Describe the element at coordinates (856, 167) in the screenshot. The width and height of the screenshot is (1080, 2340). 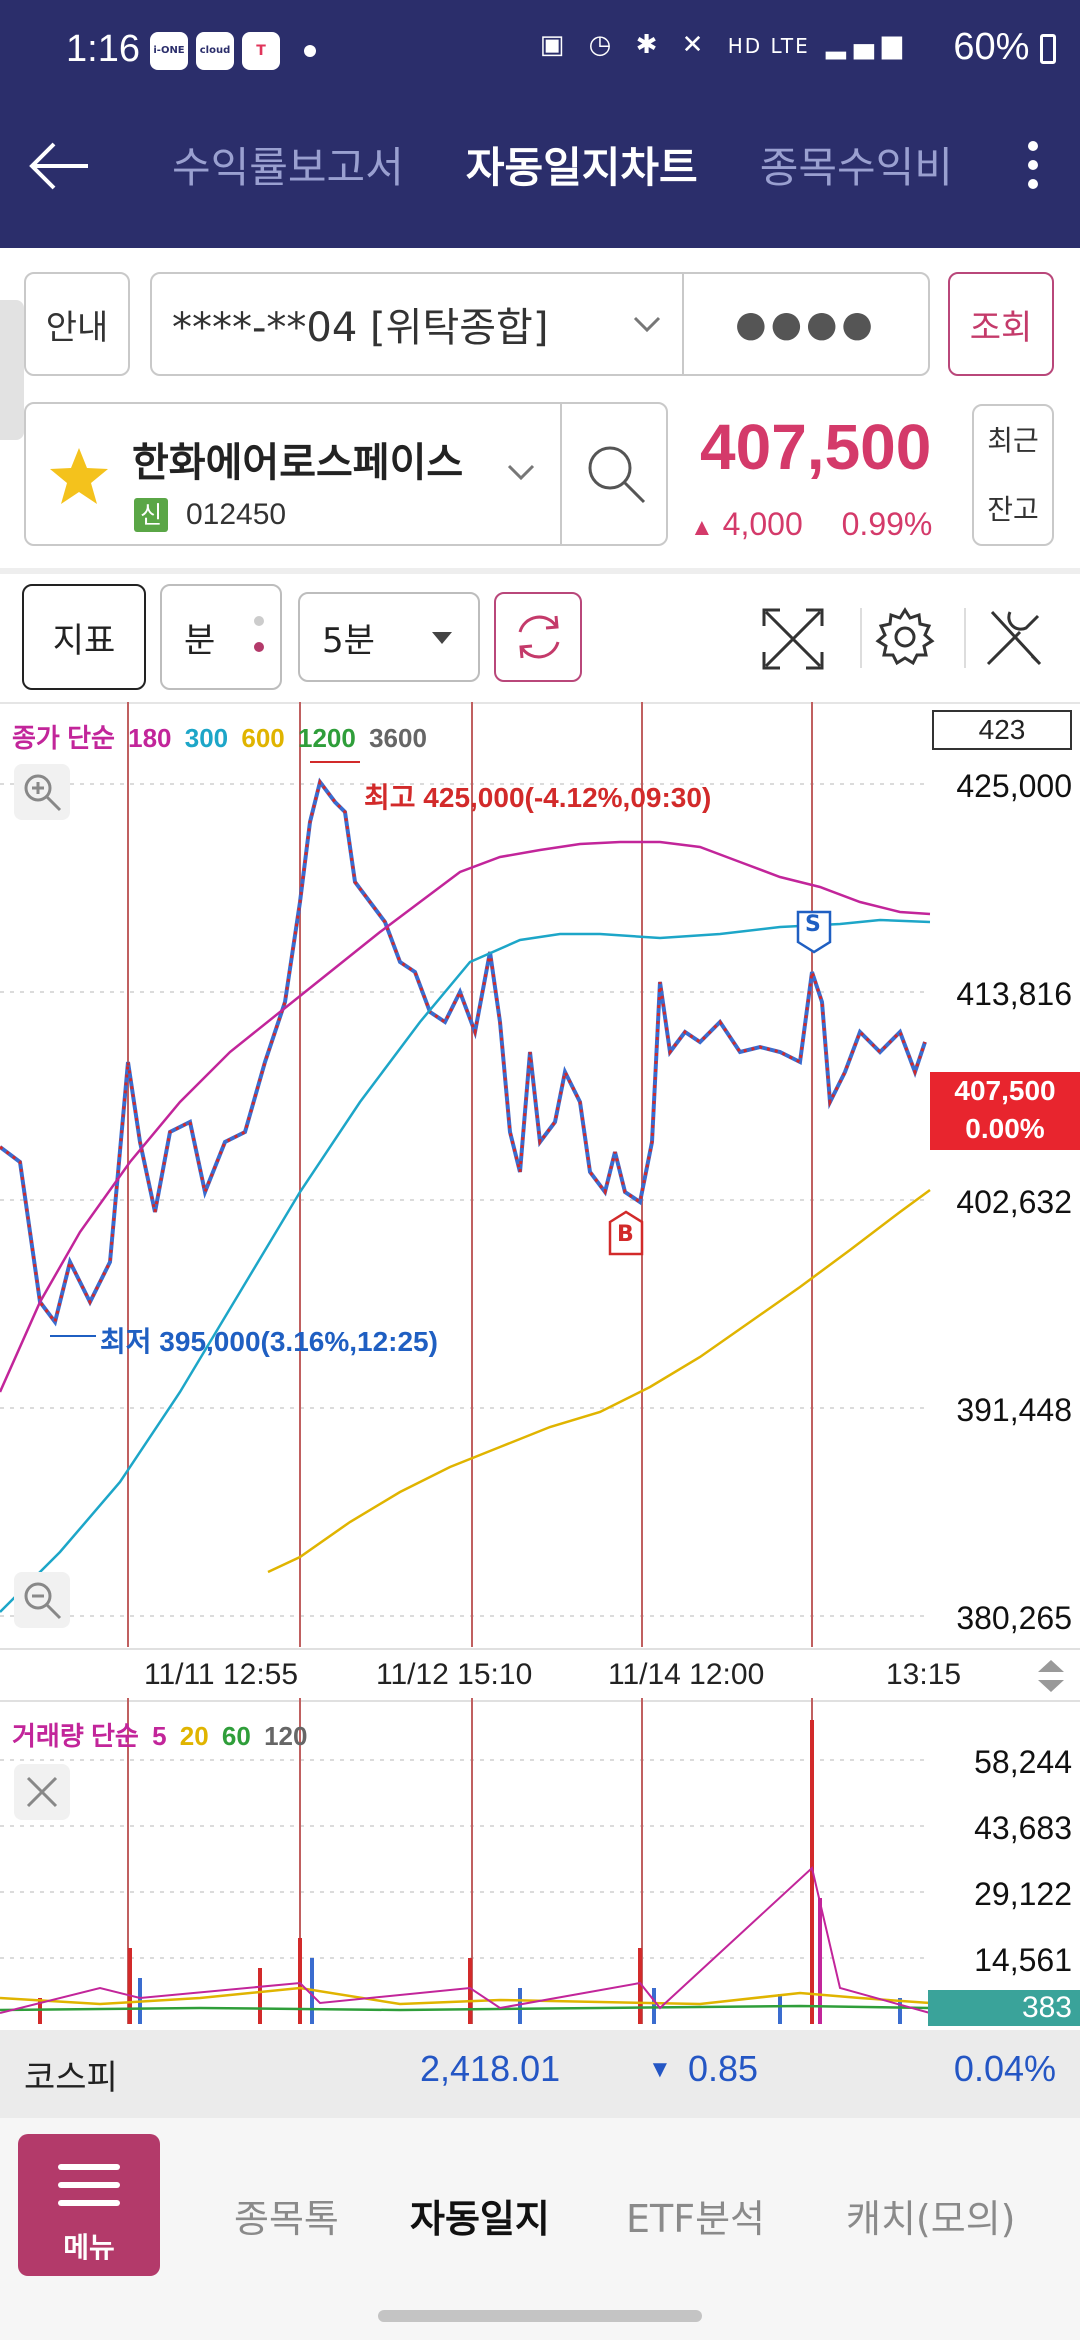
I see `tab-stock-profit: 종목수익비` at that location.